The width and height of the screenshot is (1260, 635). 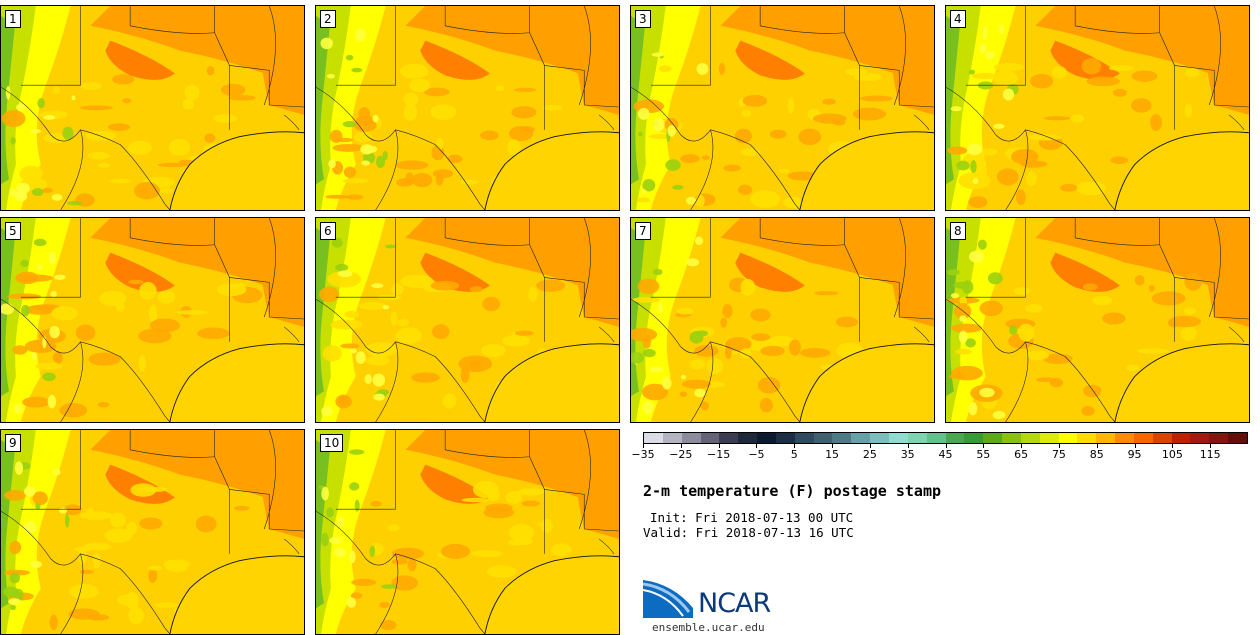 I want to click on ncar-logo-icon, so click(x=668, y=599).